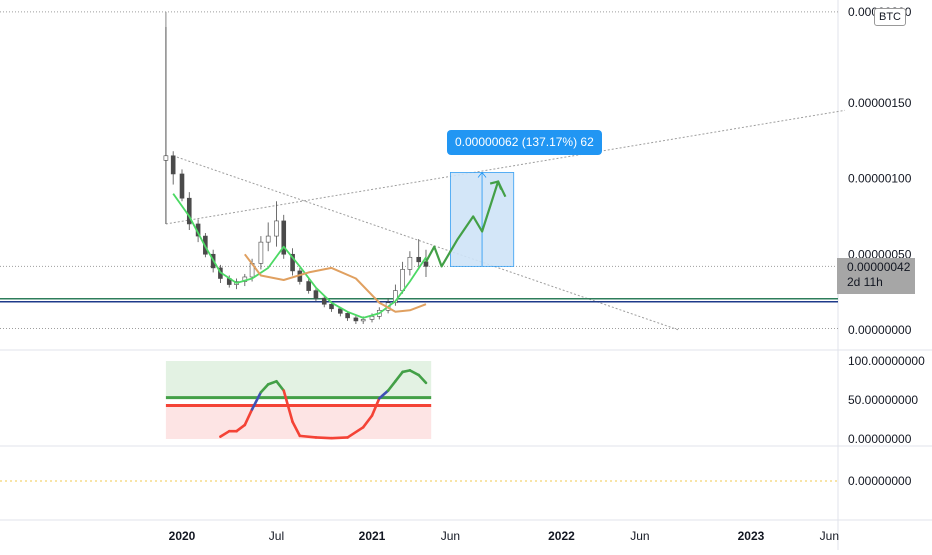 The width and height of the screenshot is (932, 555). Describe the element at coordinates (276, 536) in the screenshot. I see `time-axis-tick: Jul` at that location.